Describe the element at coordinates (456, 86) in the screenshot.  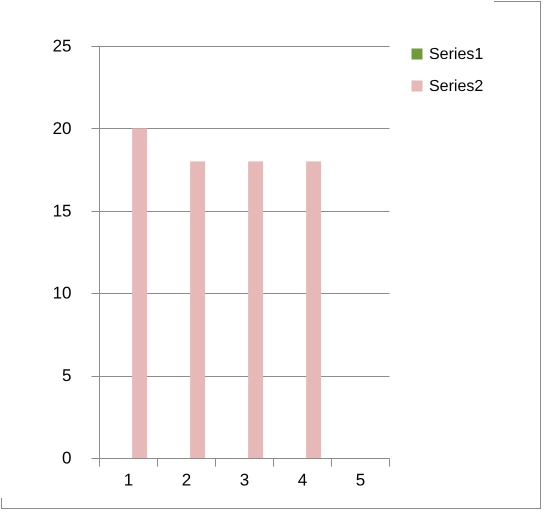
I see `legend-label: Series2` at that location.